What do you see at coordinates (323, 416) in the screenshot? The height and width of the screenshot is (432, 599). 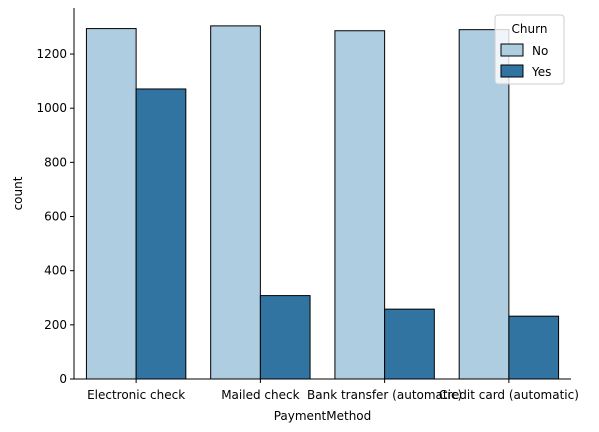 I see `x-axis-label: PaymentMethod` at bounding box center [323, 416].